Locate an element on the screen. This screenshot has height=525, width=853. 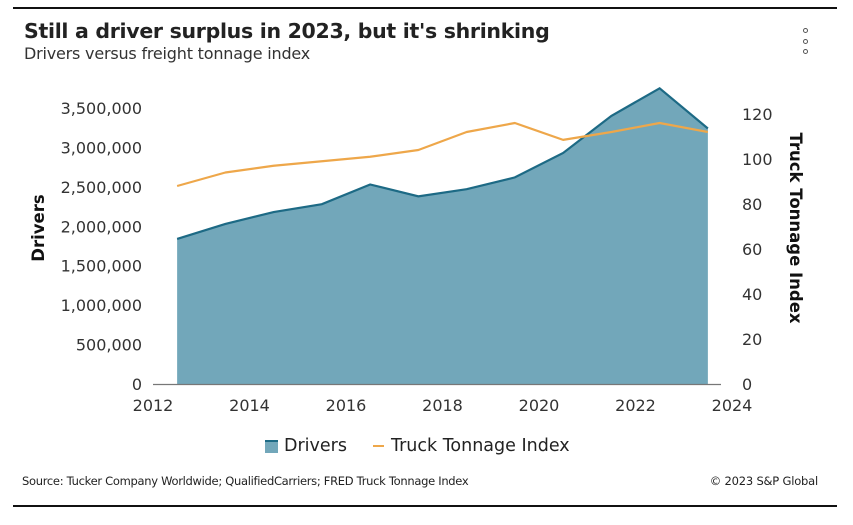
legend-label-tonnage: Truck Tonnage Index is located at coordinates (480, 446).